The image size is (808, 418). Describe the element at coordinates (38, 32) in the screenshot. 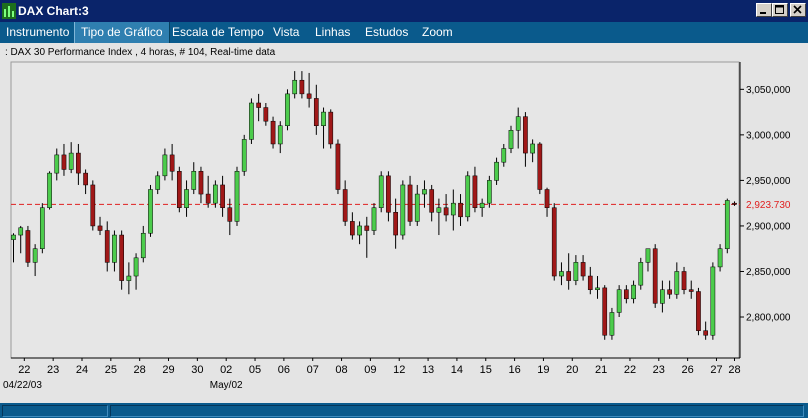

I see `menu-instrumento: Instrumento` at that location.